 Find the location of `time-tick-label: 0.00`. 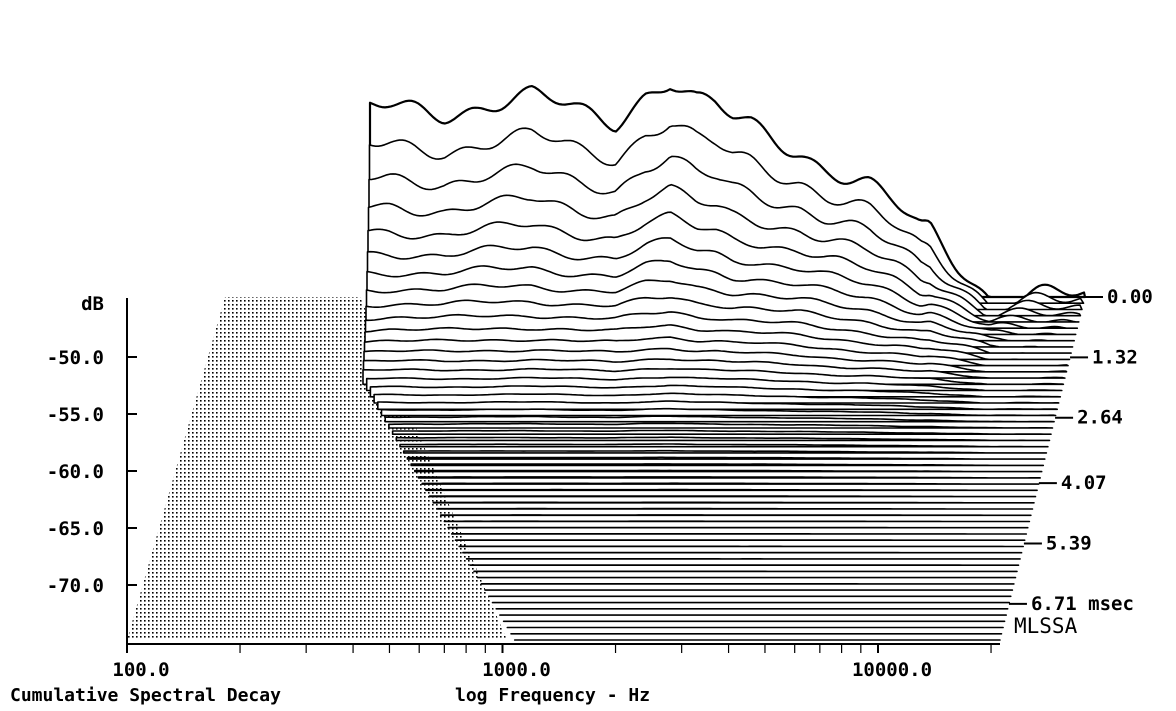

time-tick-label: 0.00 is located at coordinates (1130, 297).